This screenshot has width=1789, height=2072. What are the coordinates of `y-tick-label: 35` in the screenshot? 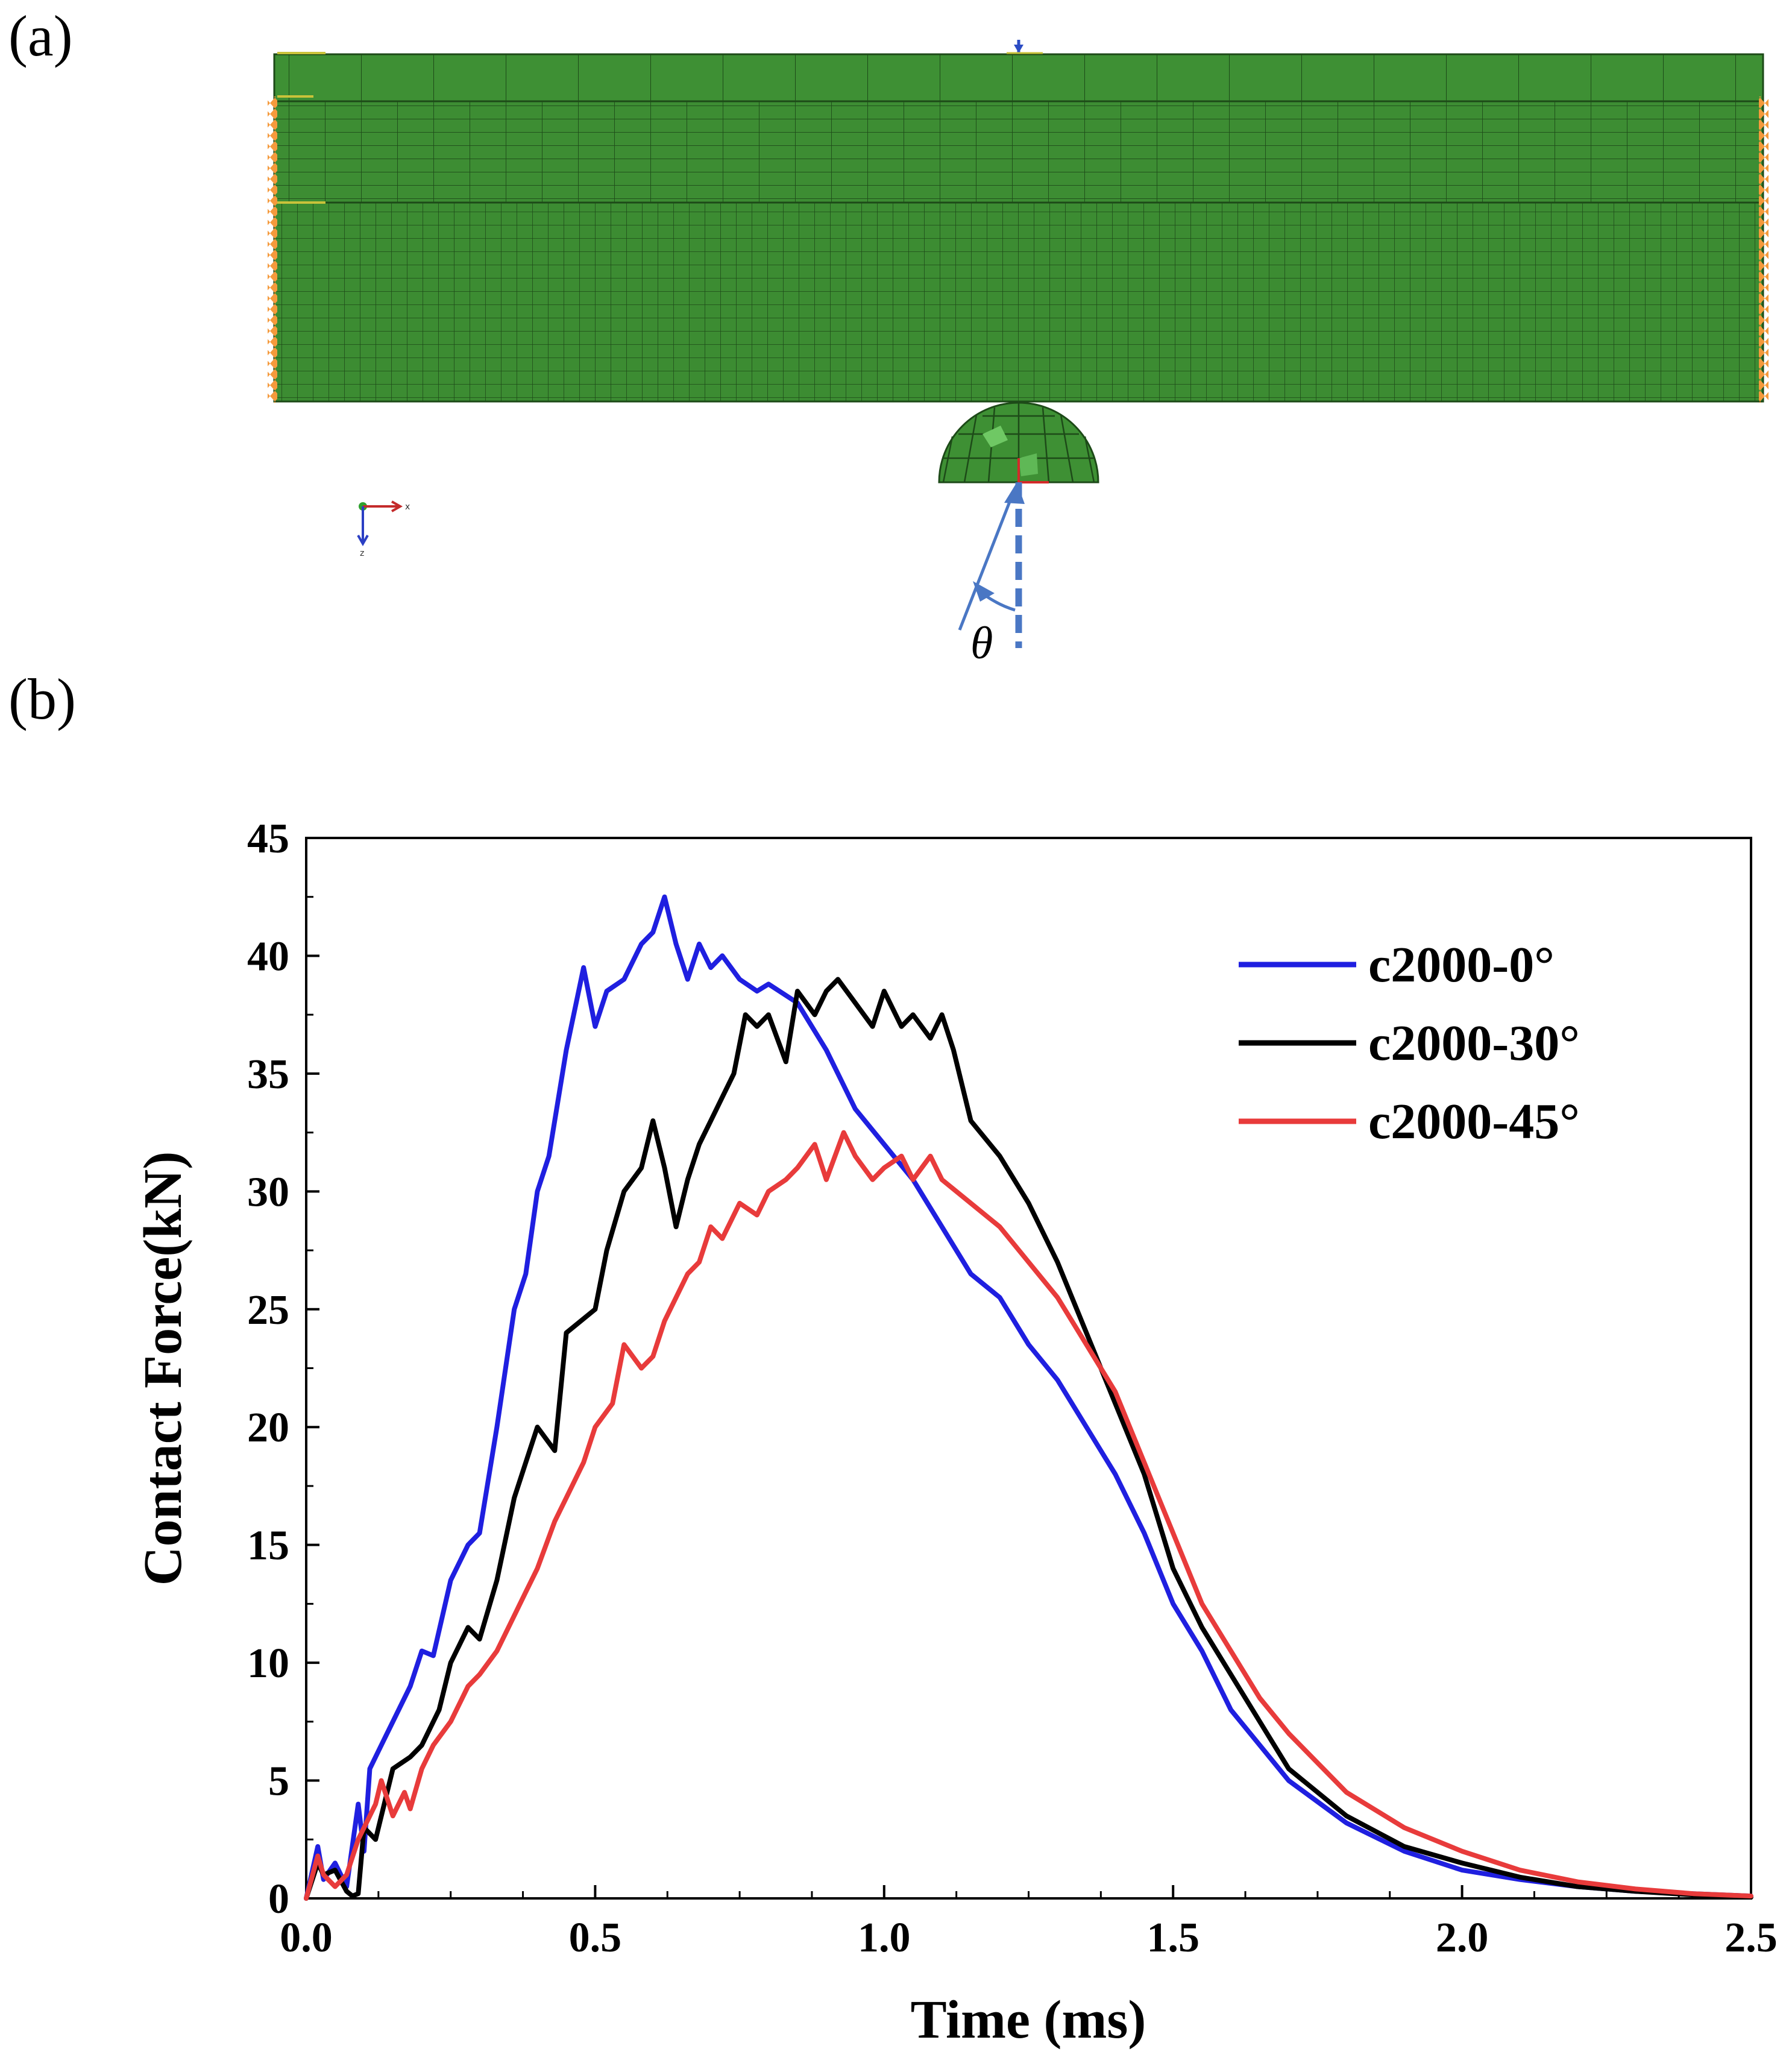 It's located at (268, 1074).